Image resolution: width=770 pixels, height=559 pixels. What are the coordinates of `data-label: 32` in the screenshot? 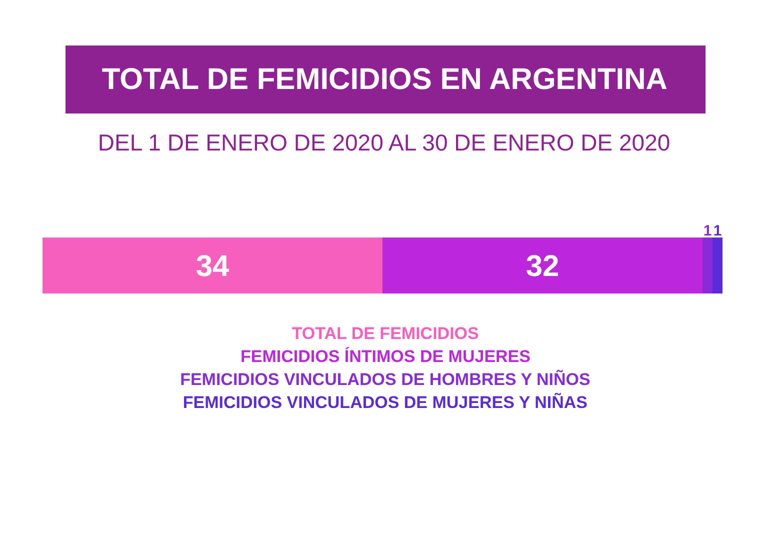 It's located at (543, 266).